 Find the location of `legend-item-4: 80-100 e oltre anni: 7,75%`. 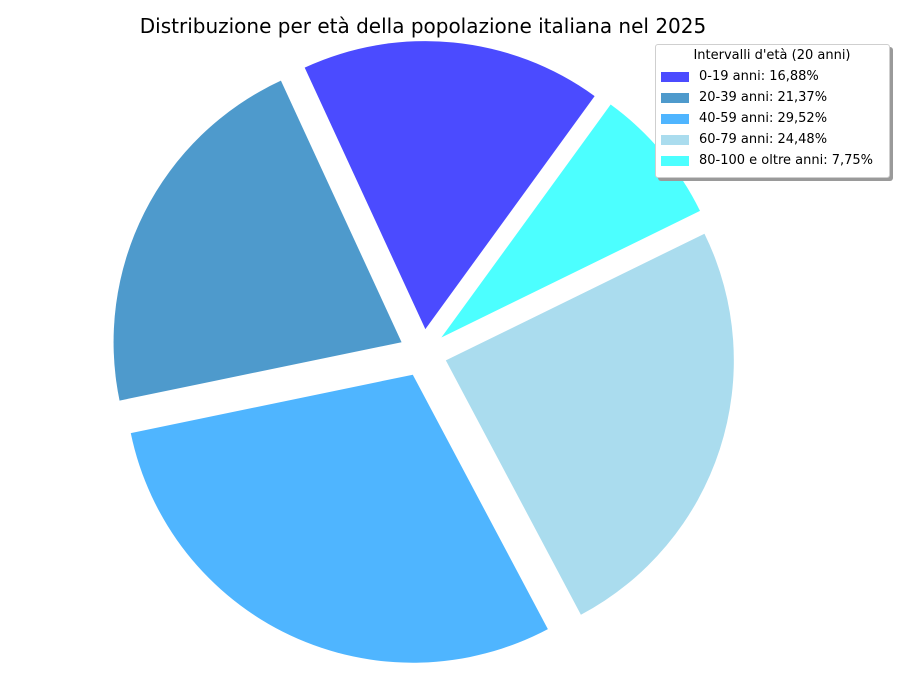

legend-item-4: 80-100 e oltre anni: 7,75% is located at coordinates (772, 160).